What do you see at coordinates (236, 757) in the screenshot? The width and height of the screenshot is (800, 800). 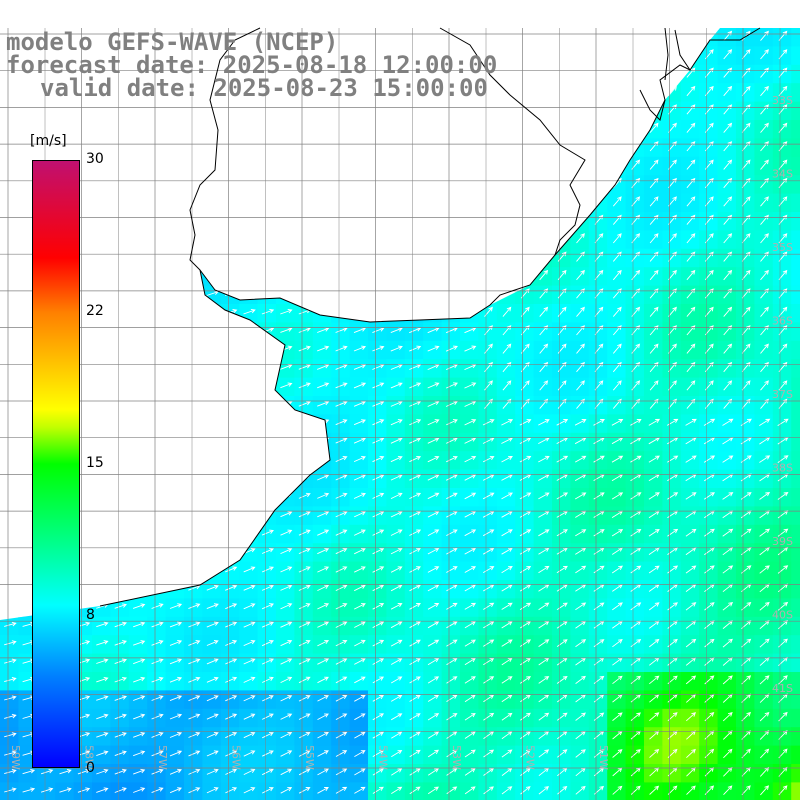 I see `lon-label: 56W` at bounding box center [236, 757].